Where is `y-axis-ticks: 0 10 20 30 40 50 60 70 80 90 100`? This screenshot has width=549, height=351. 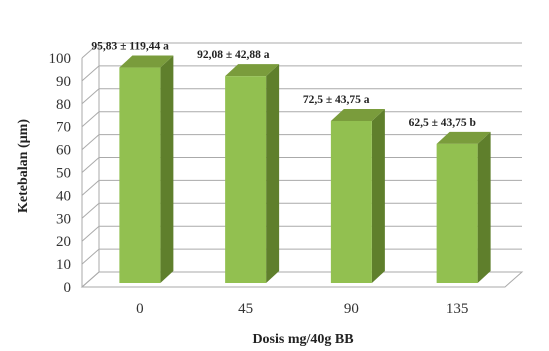
y-axis-ticks: 0 10 20 30 40 50 60 70 80 90 100 is located at coordinates (60, 173).